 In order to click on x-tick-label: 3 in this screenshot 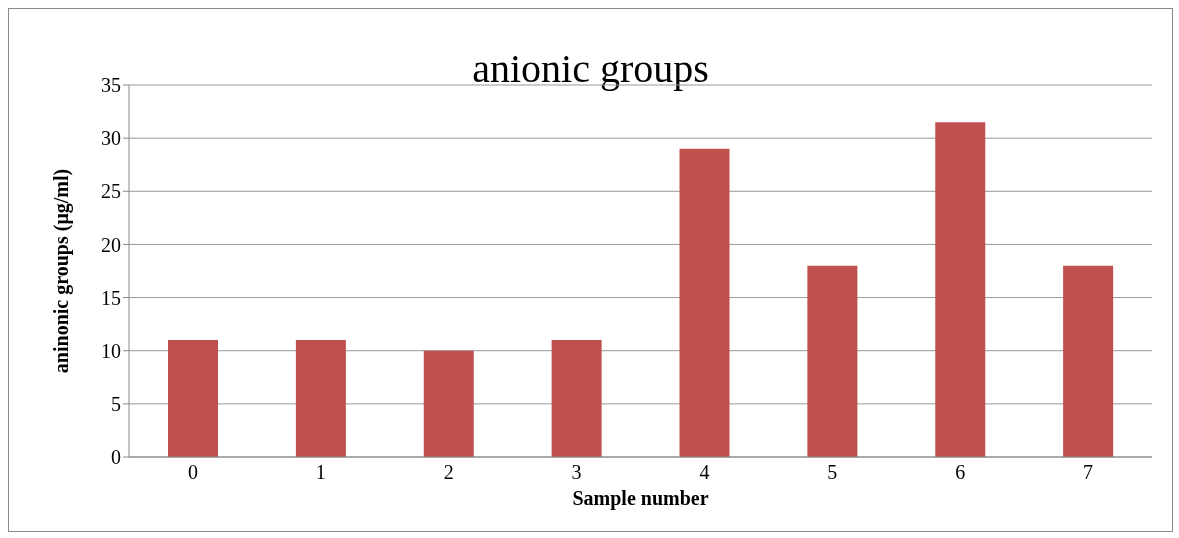, I will do `click(576, 472)`.